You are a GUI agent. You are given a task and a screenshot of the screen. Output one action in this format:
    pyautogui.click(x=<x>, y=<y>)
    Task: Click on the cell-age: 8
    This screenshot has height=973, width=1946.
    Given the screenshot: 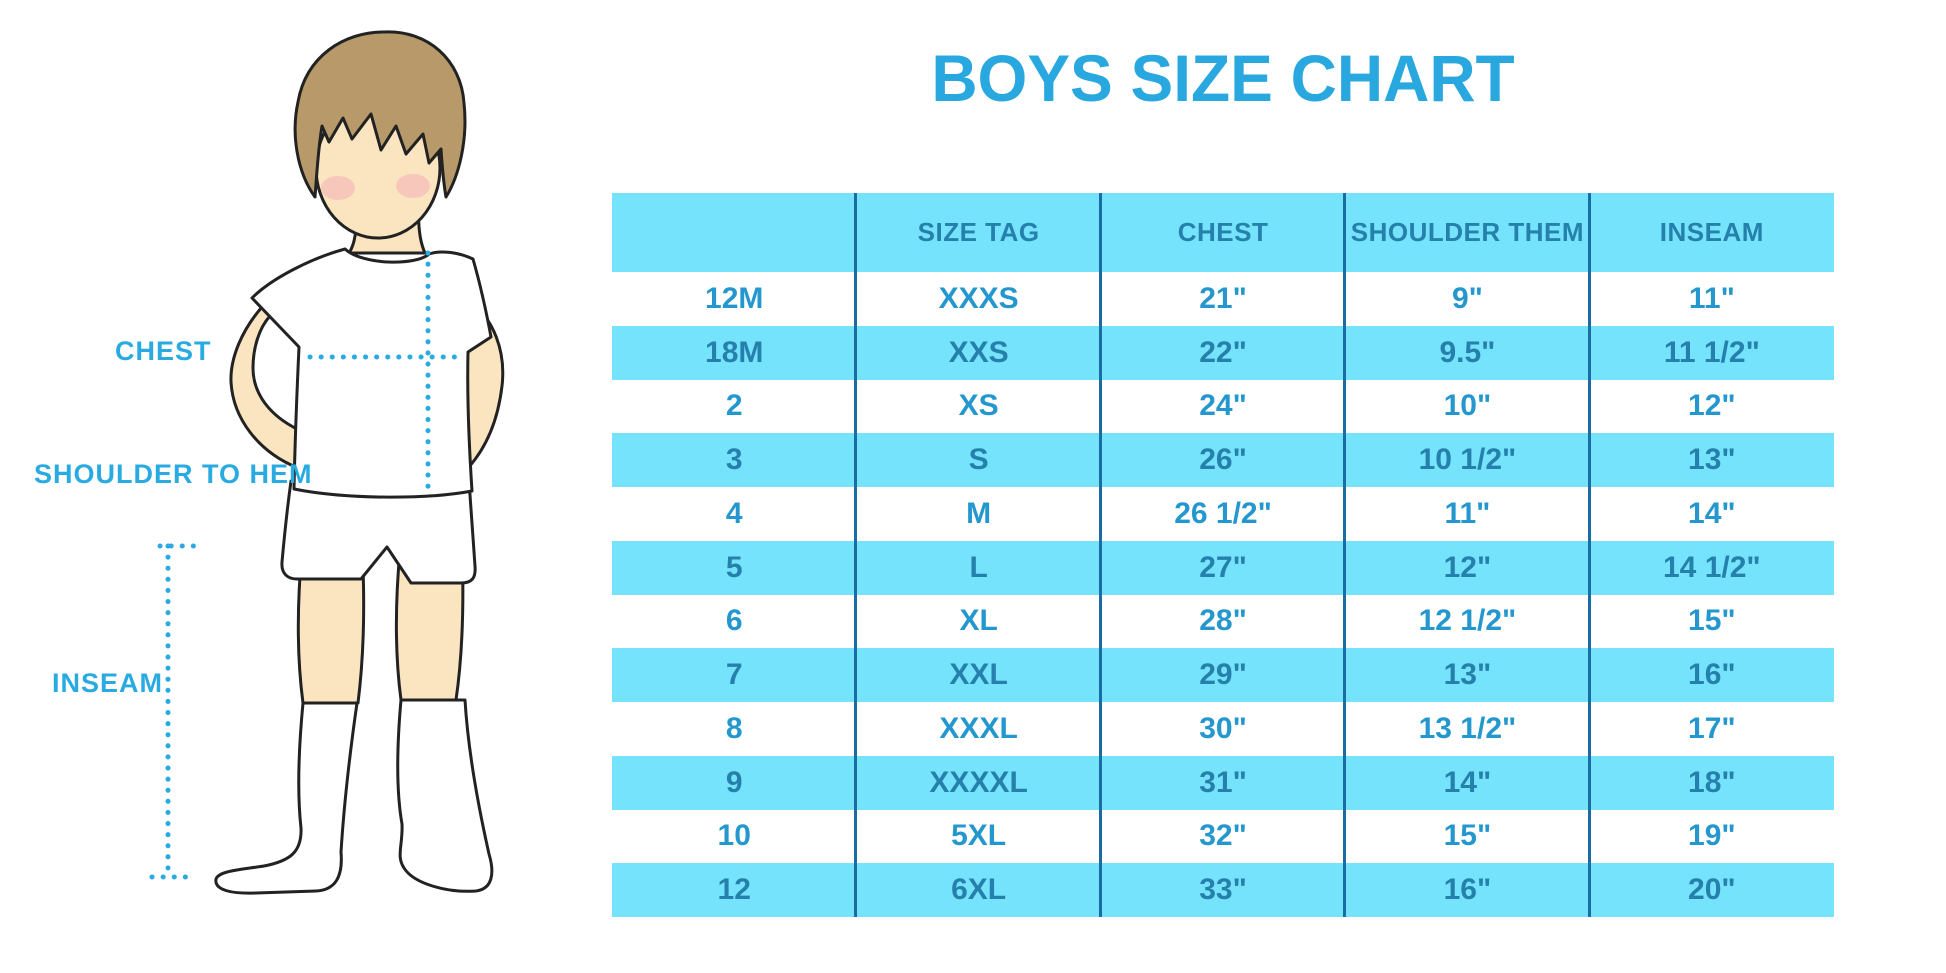 What is the action you would take?
    pyautogui.click(x=734, y=728)
    